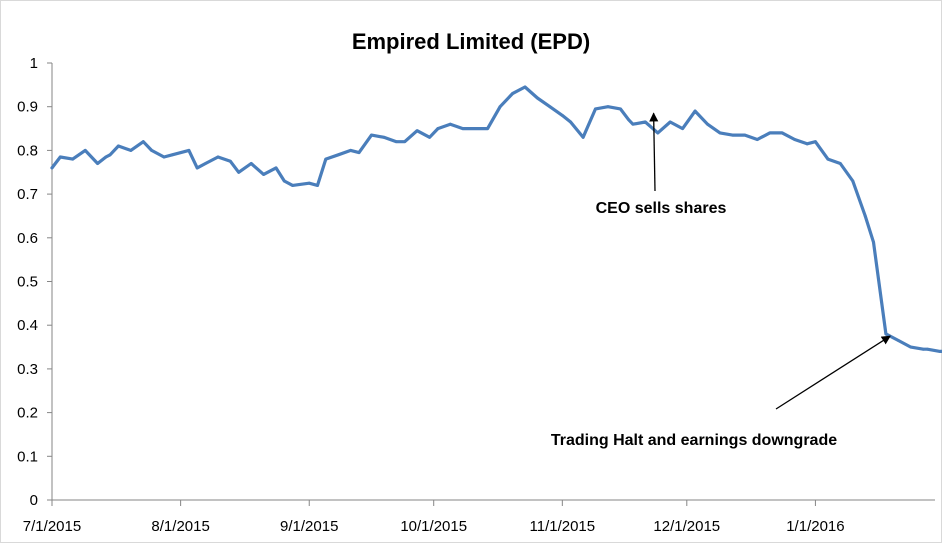 The height and width of the screenshot is (544, 942). I want to click on y-tick-label: 0, so click(34, 500).